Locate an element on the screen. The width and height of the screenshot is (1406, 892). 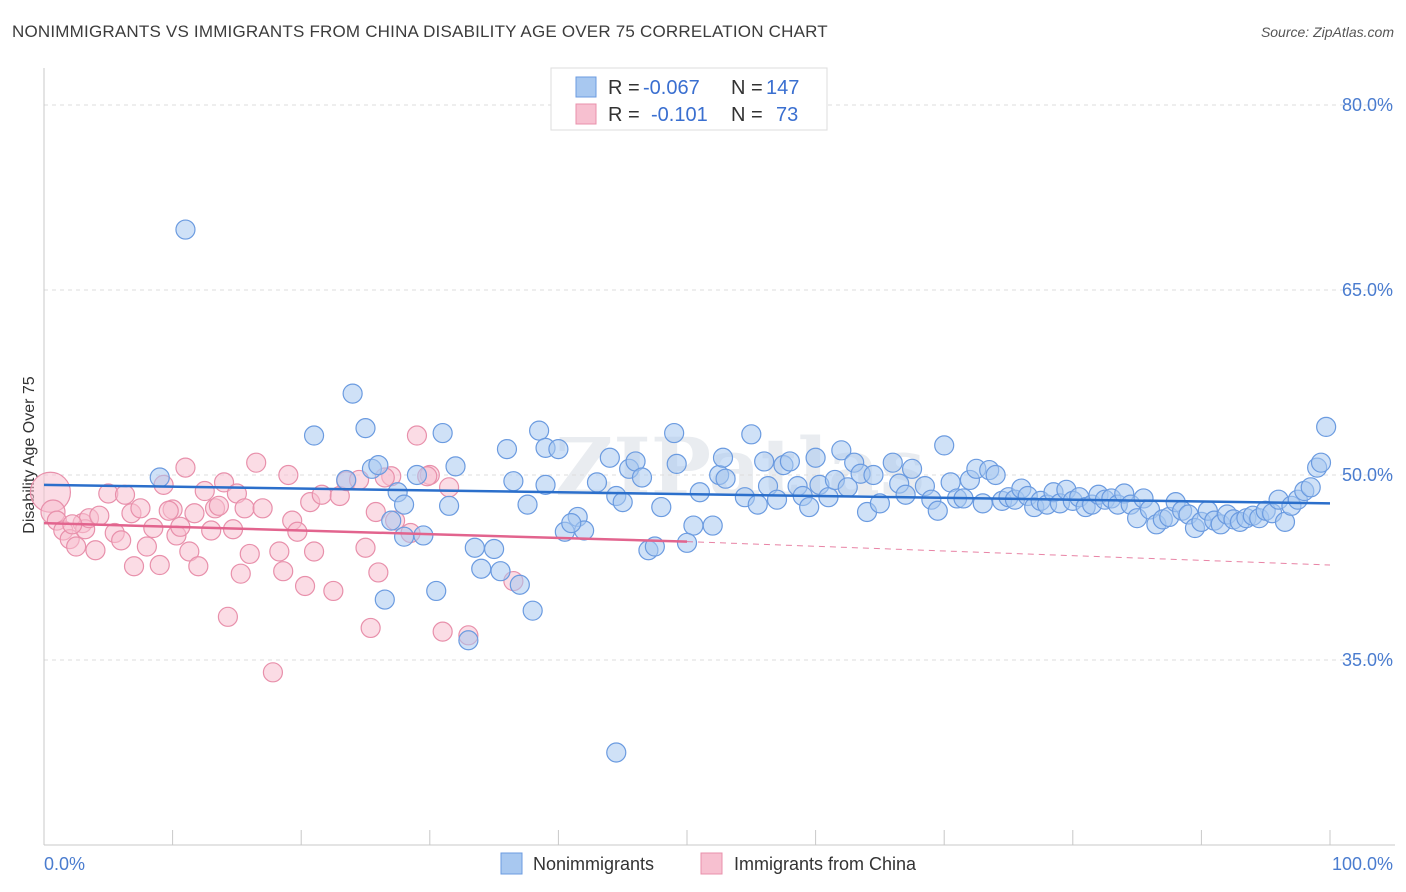
y-tick-label: 50.0% is located at coordinates (1367, 475).